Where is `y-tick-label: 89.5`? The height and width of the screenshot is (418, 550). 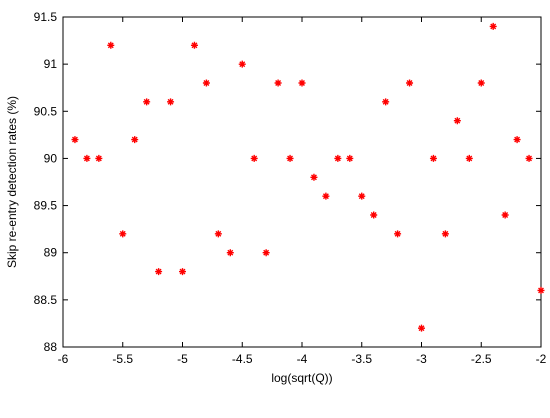
y-tick-label: 89.5 is located at coordinates (46, 206).